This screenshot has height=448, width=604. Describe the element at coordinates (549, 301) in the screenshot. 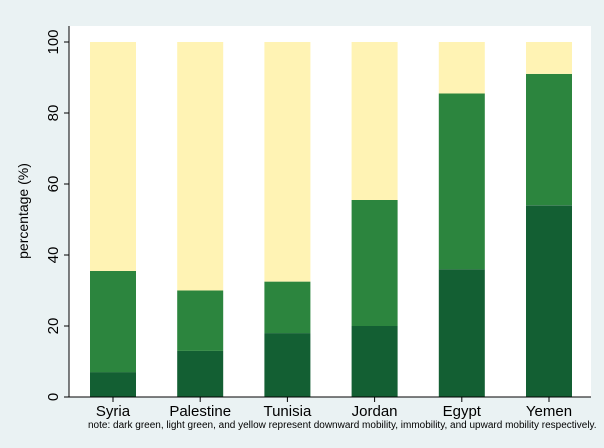

I see `bar-yemen-downward` at that location.